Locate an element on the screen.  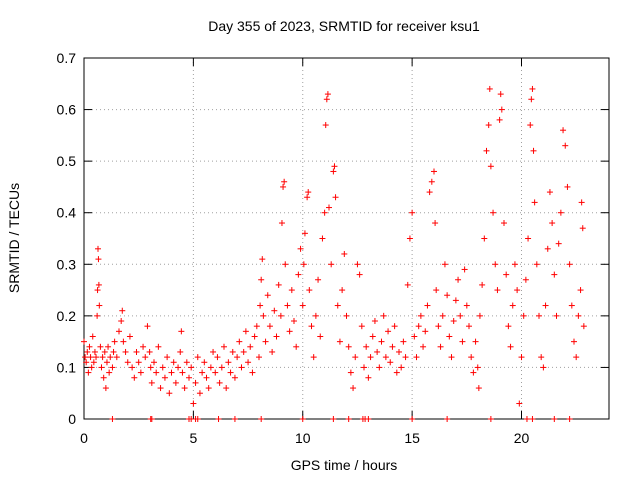
y-axis-label: SRMTID / TECUs is located at coordinates (14, 238).